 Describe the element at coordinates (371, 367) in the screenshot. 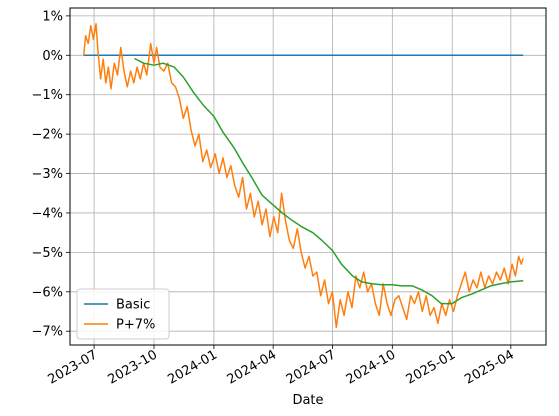

I see `x-tick-label: 2024-10` at that location.